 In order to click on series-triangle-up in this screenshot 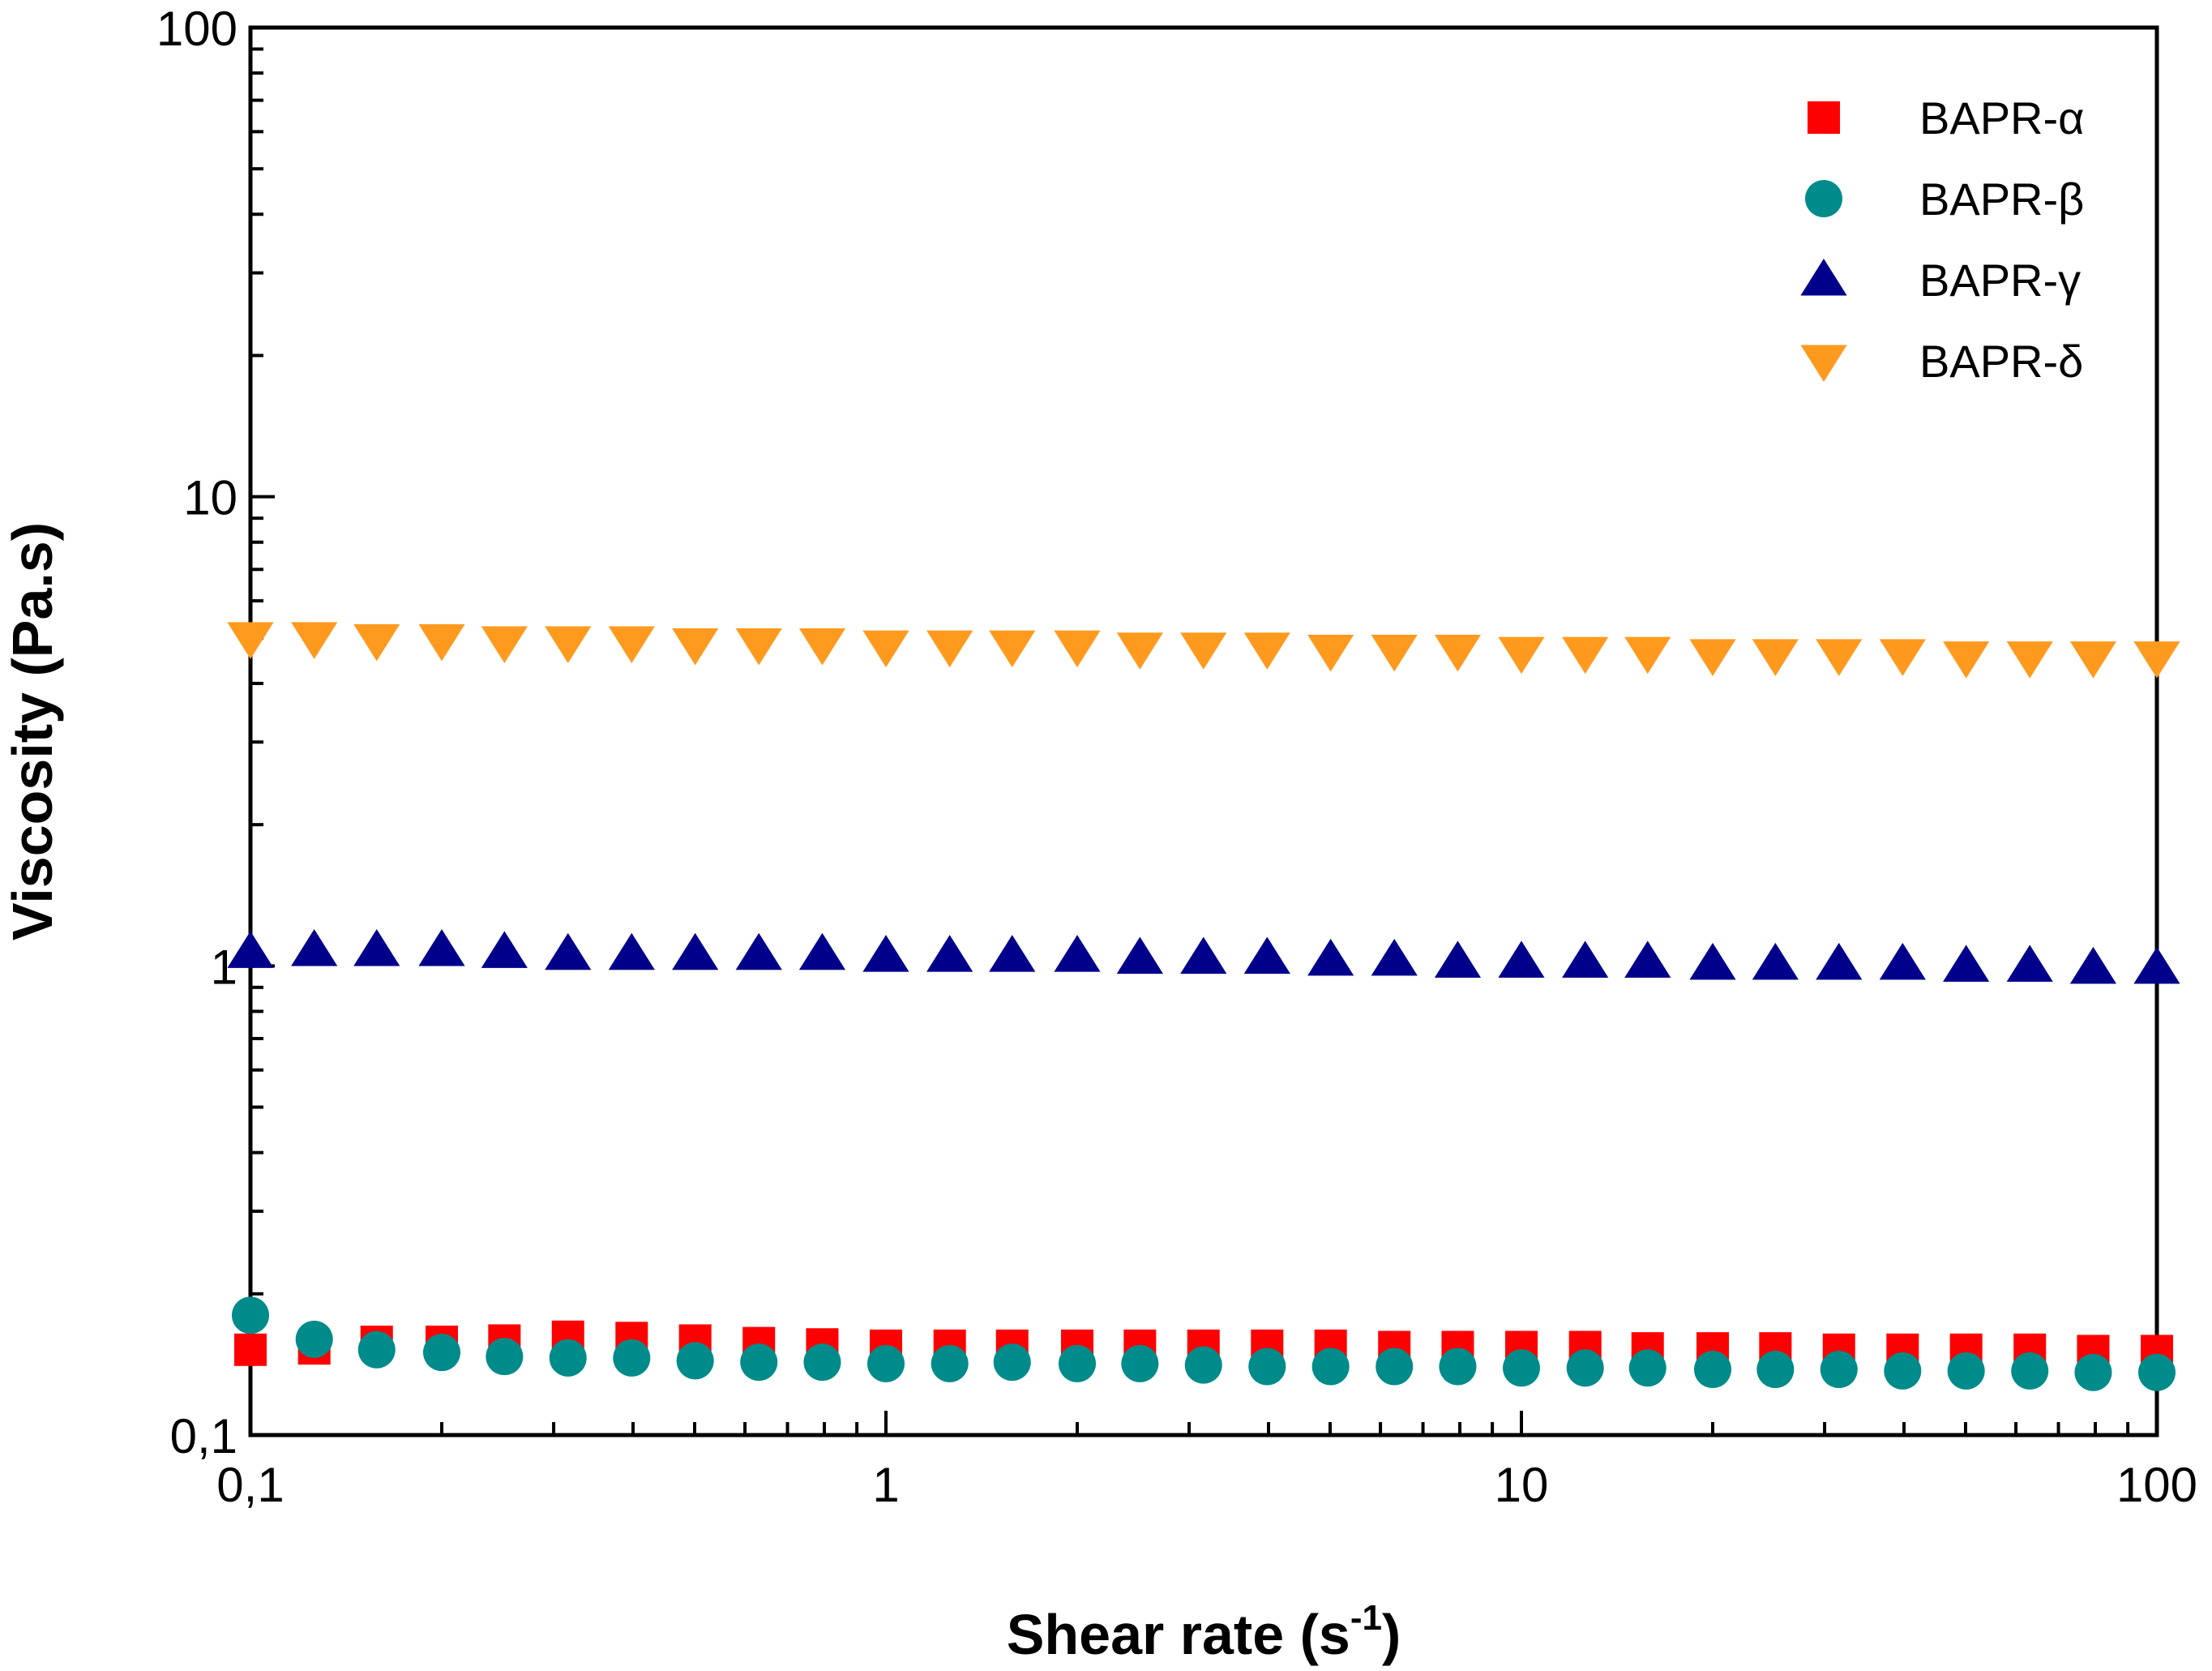, I will do `click(1203, 956)`.